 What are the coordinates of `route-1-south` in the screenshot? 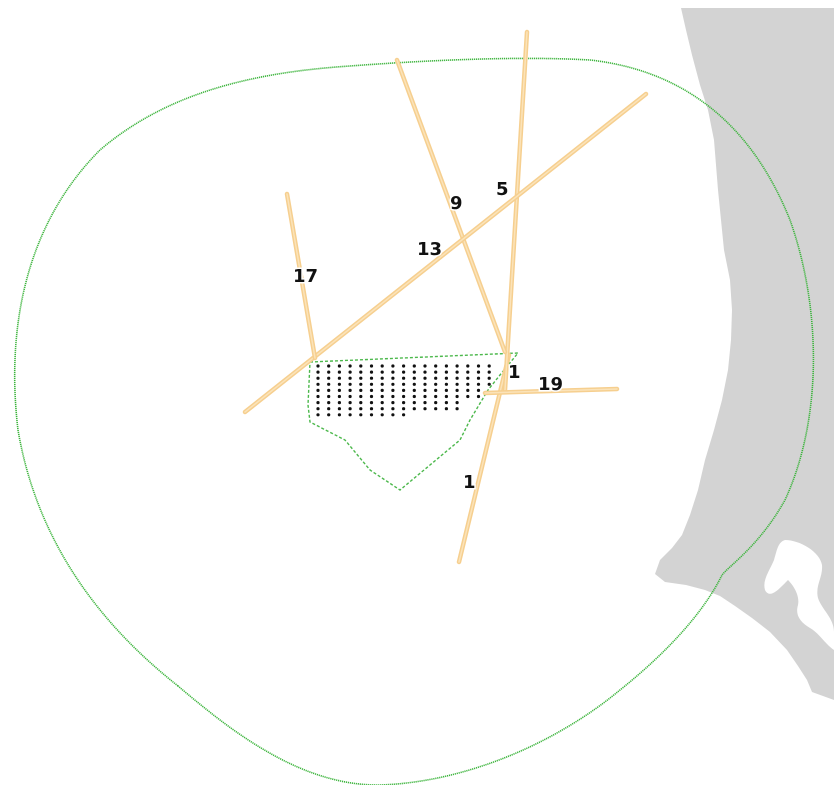 It's located at (484, 458).